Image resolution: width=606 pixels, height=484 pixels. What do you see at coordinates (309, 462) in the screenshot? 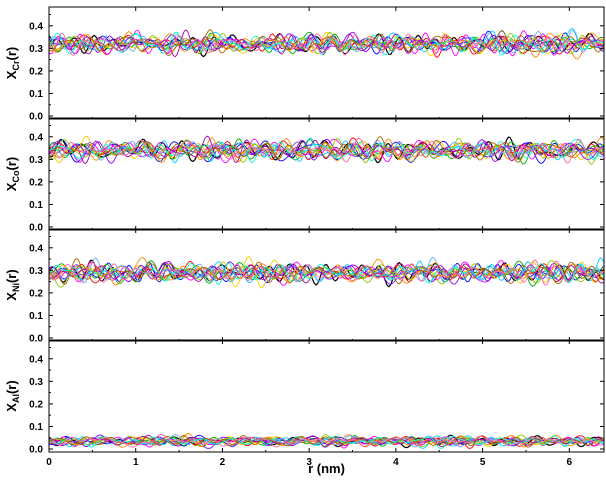
I see `x-tick-label: 3` at bounding box center [309, 462].